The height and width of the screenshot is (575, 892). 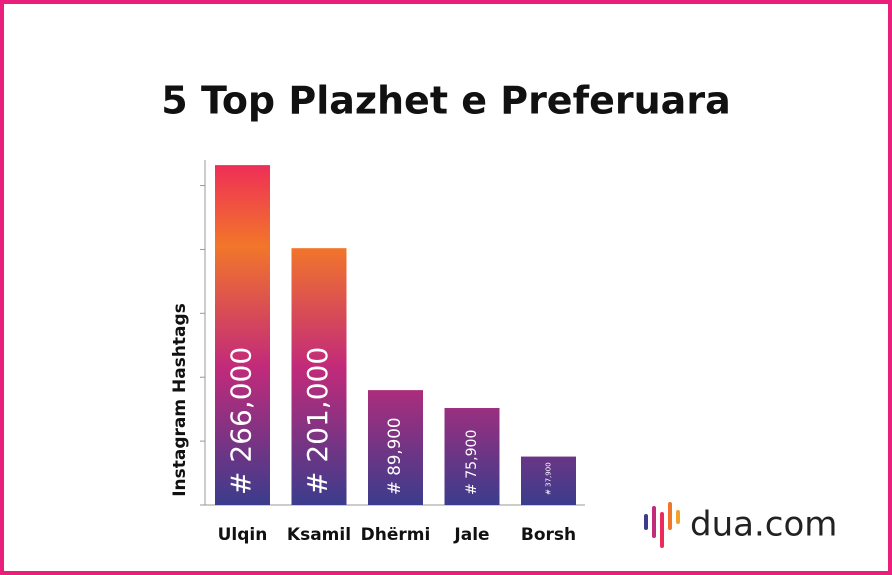 I want to click on x-tick-label: Borsh, so click(x=548, y=535).